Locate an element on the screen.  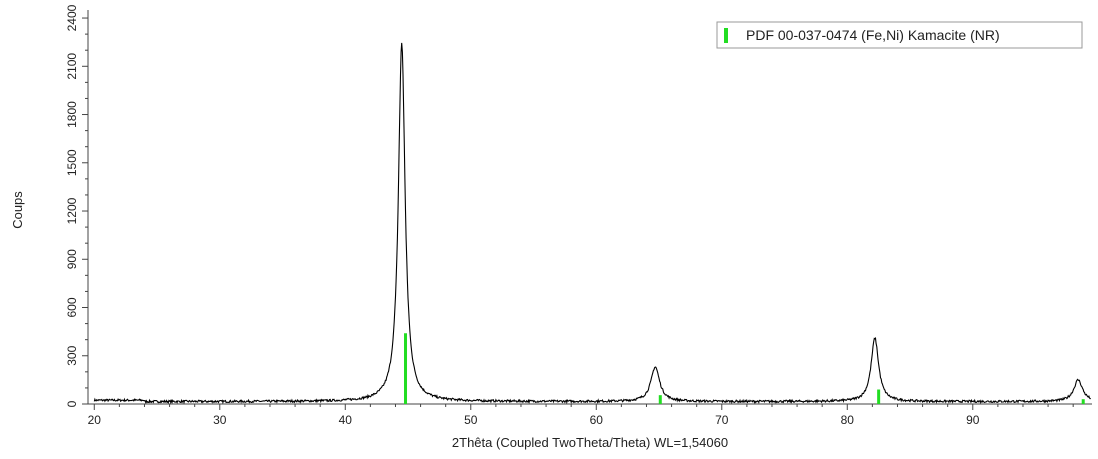
x-tick-label: 20 is located at coordinates (95, 420).